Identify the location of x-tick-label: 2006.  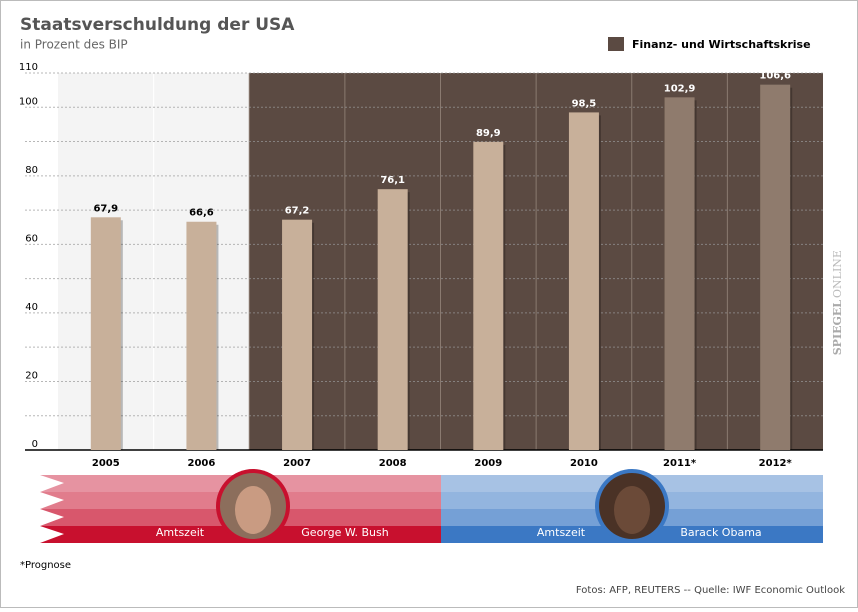
(202, 463).